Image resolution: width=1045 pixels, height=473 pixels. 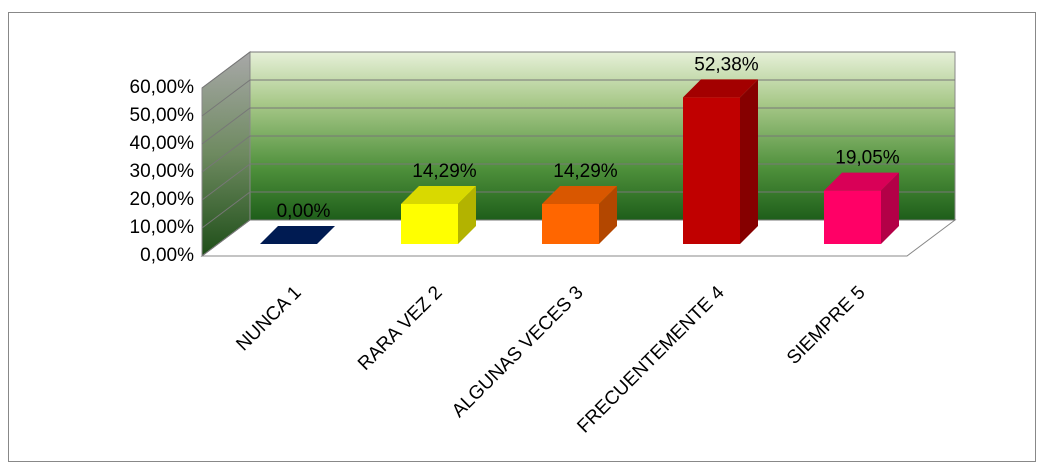 I want to click on y-tick-label: 20,00%, so click(x=162, y=199).